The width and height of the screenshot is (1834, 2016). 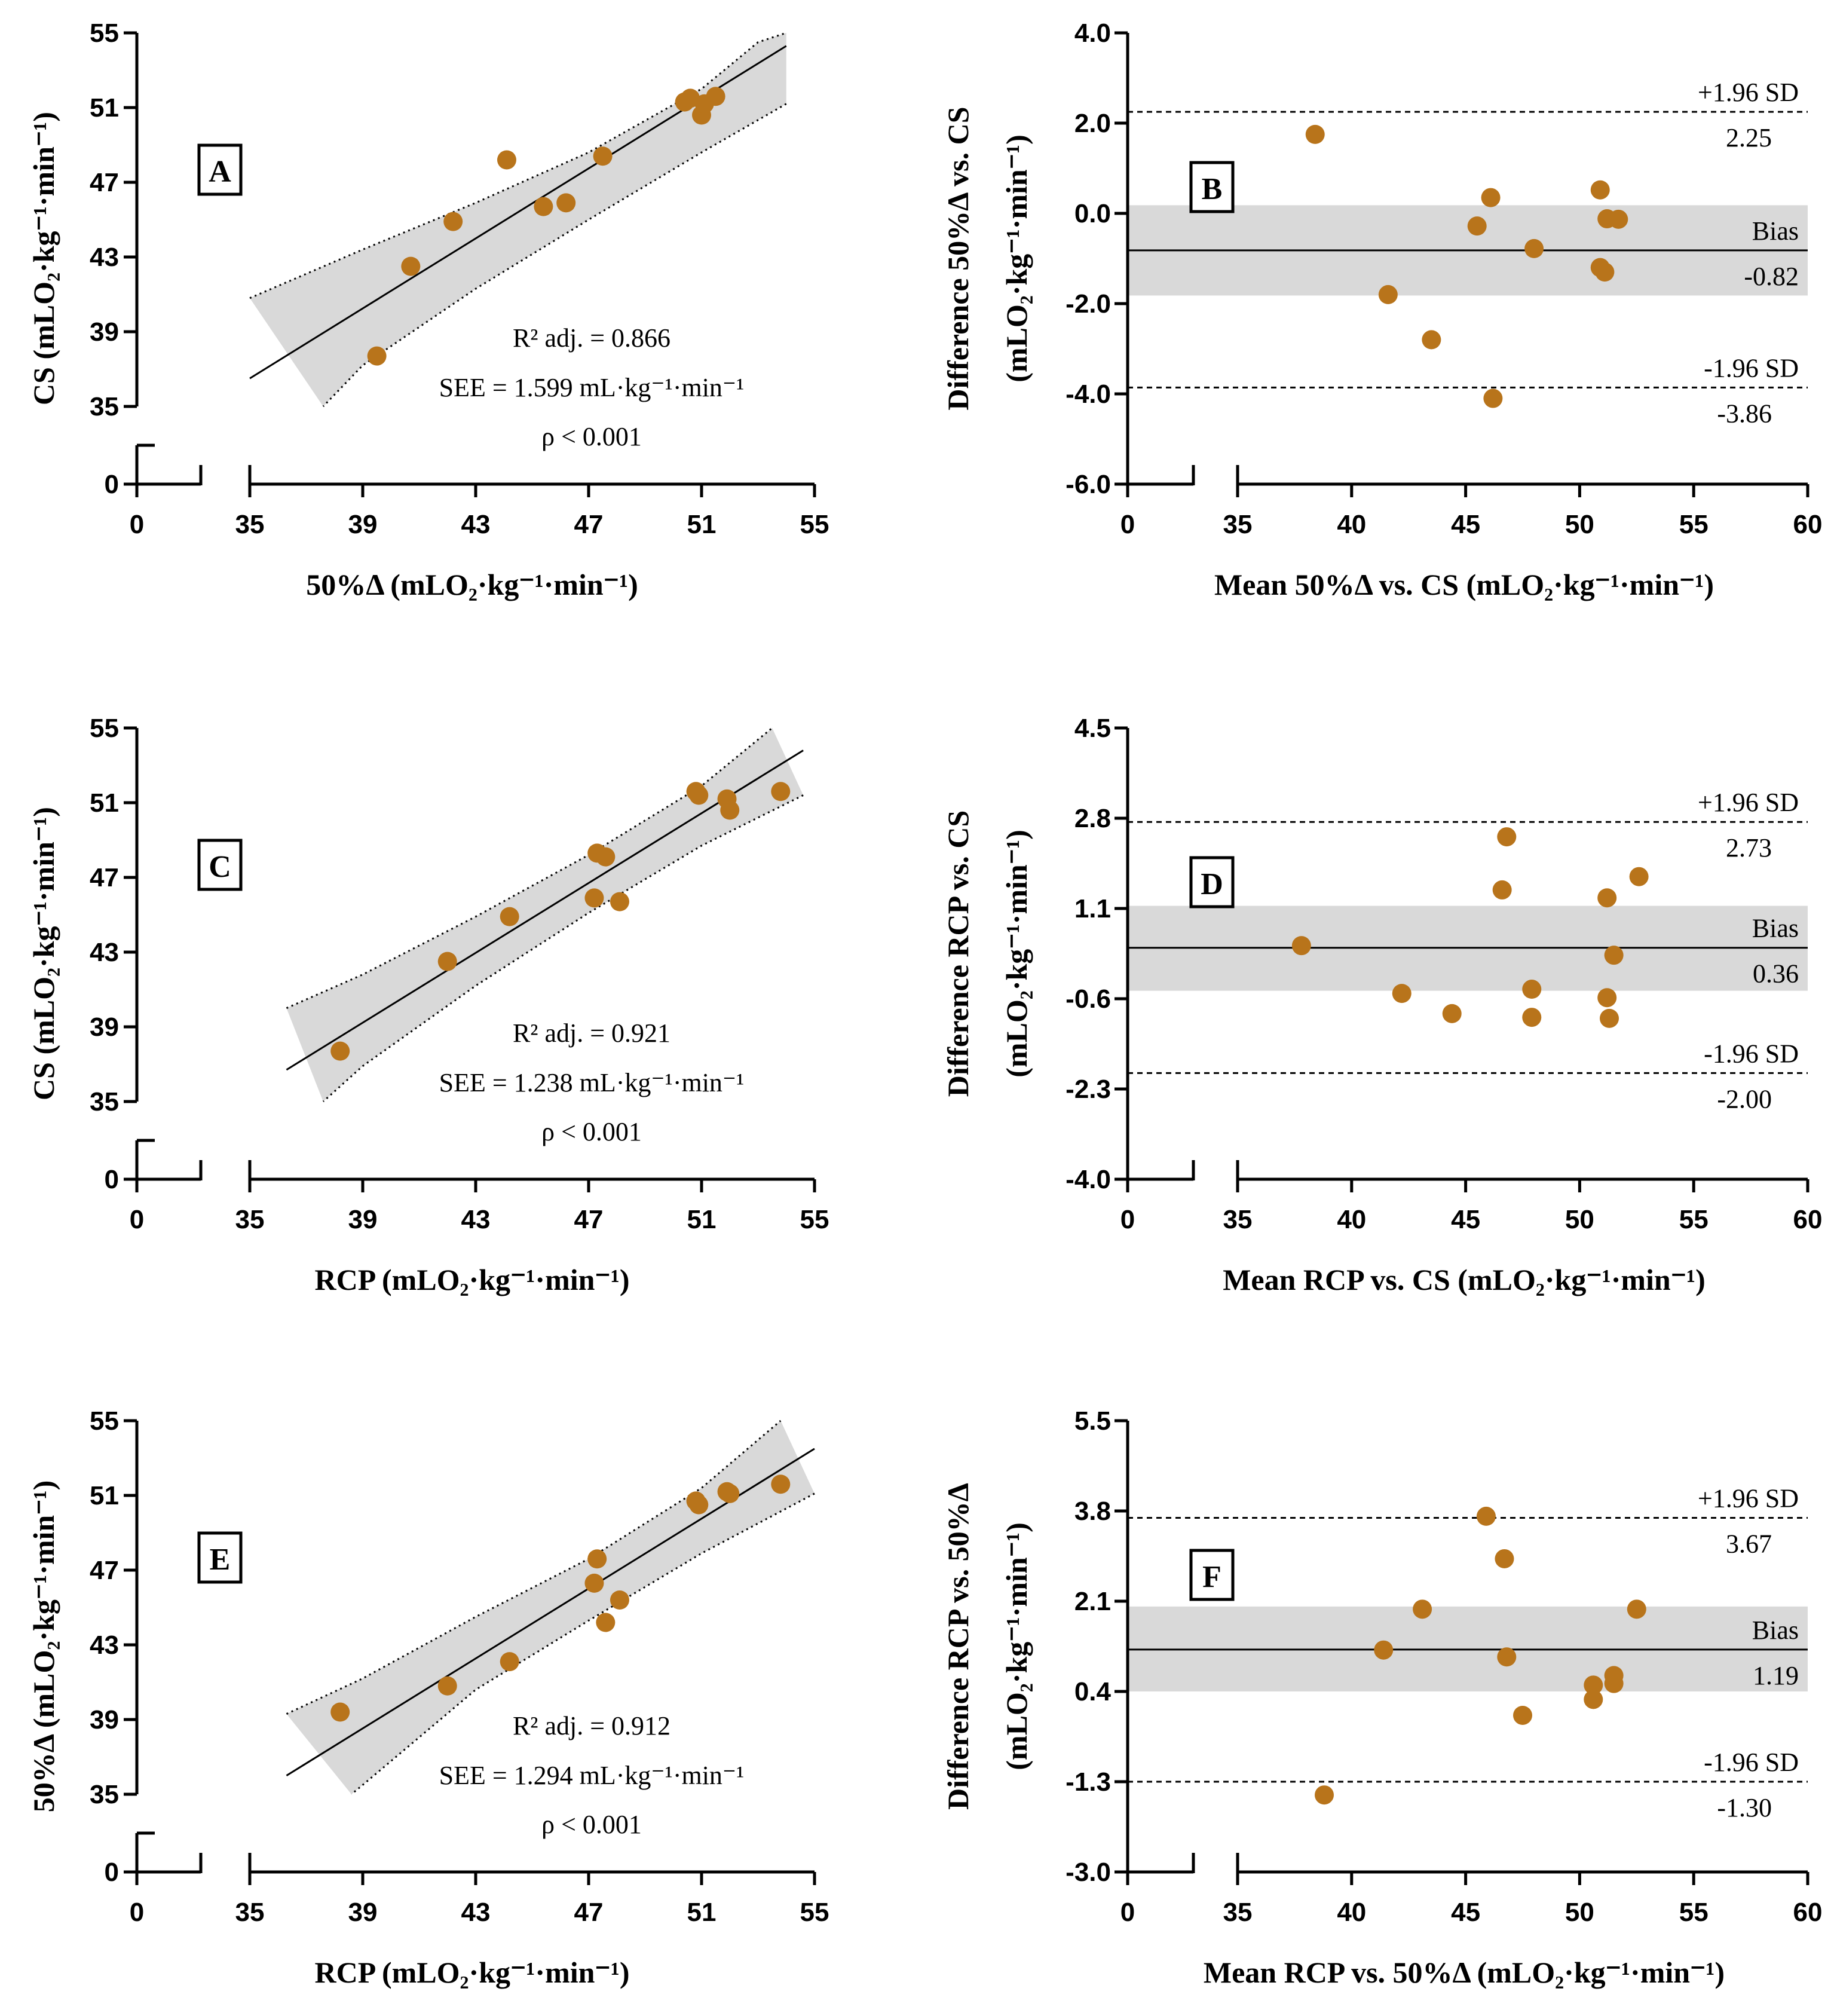 I want to click on y-tick-label: -4.0, so click(x=1088, y=394).